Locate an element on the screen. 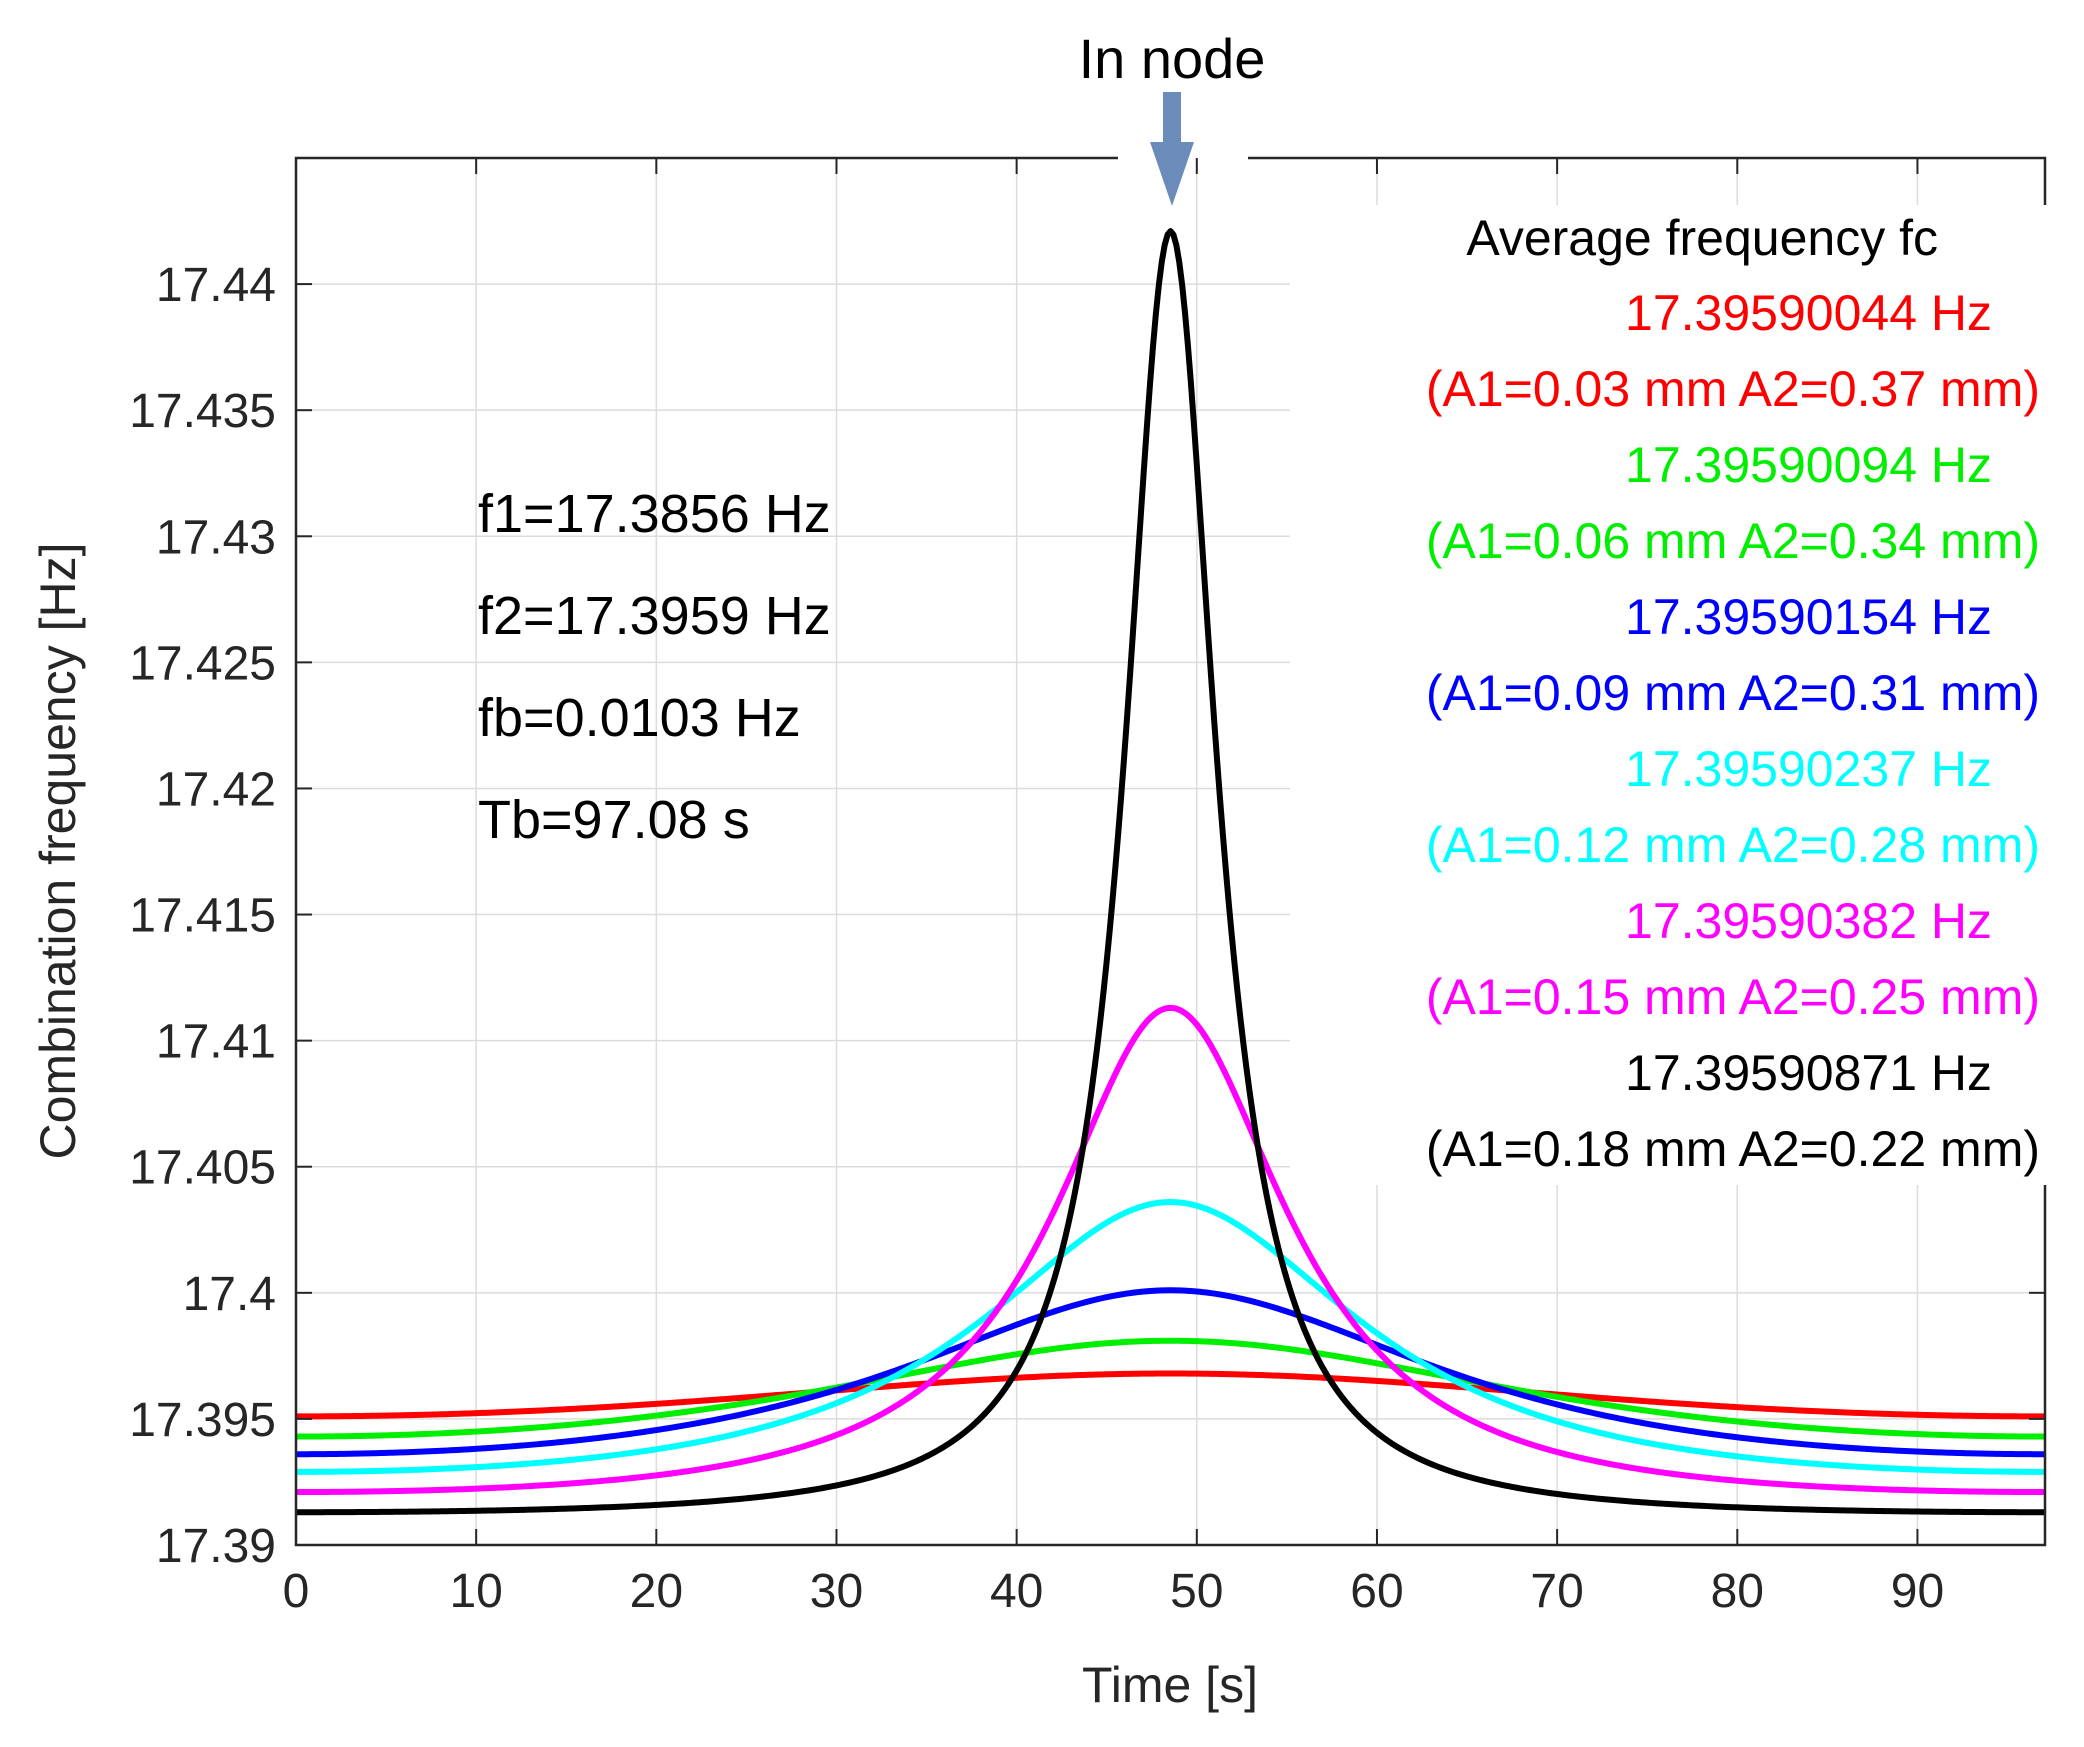  param-fb: fb=0.0103 Hz is located at coordinates (639, 718).